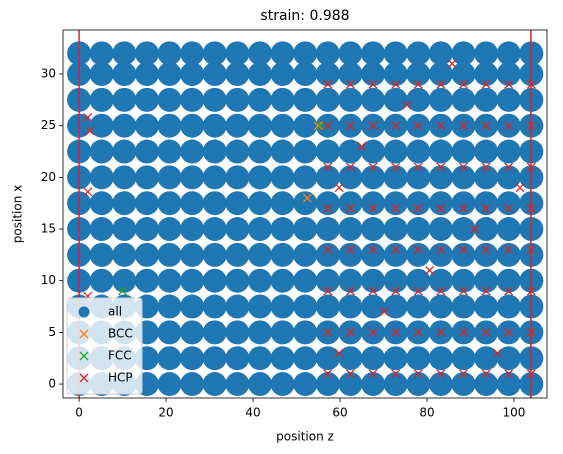 This screenshot has width=563, height=454. Describe the element at coordinates (120, 356) in the screenshot. I see `legend-label: FCC` at that location.